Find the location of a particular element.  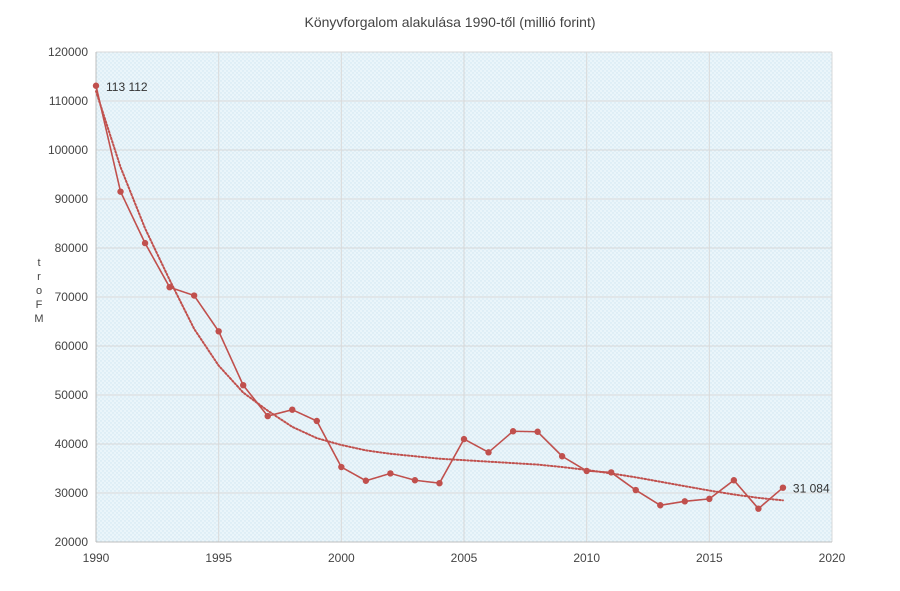

y-axis-label-letter: t is located at coordinates (38, 263).